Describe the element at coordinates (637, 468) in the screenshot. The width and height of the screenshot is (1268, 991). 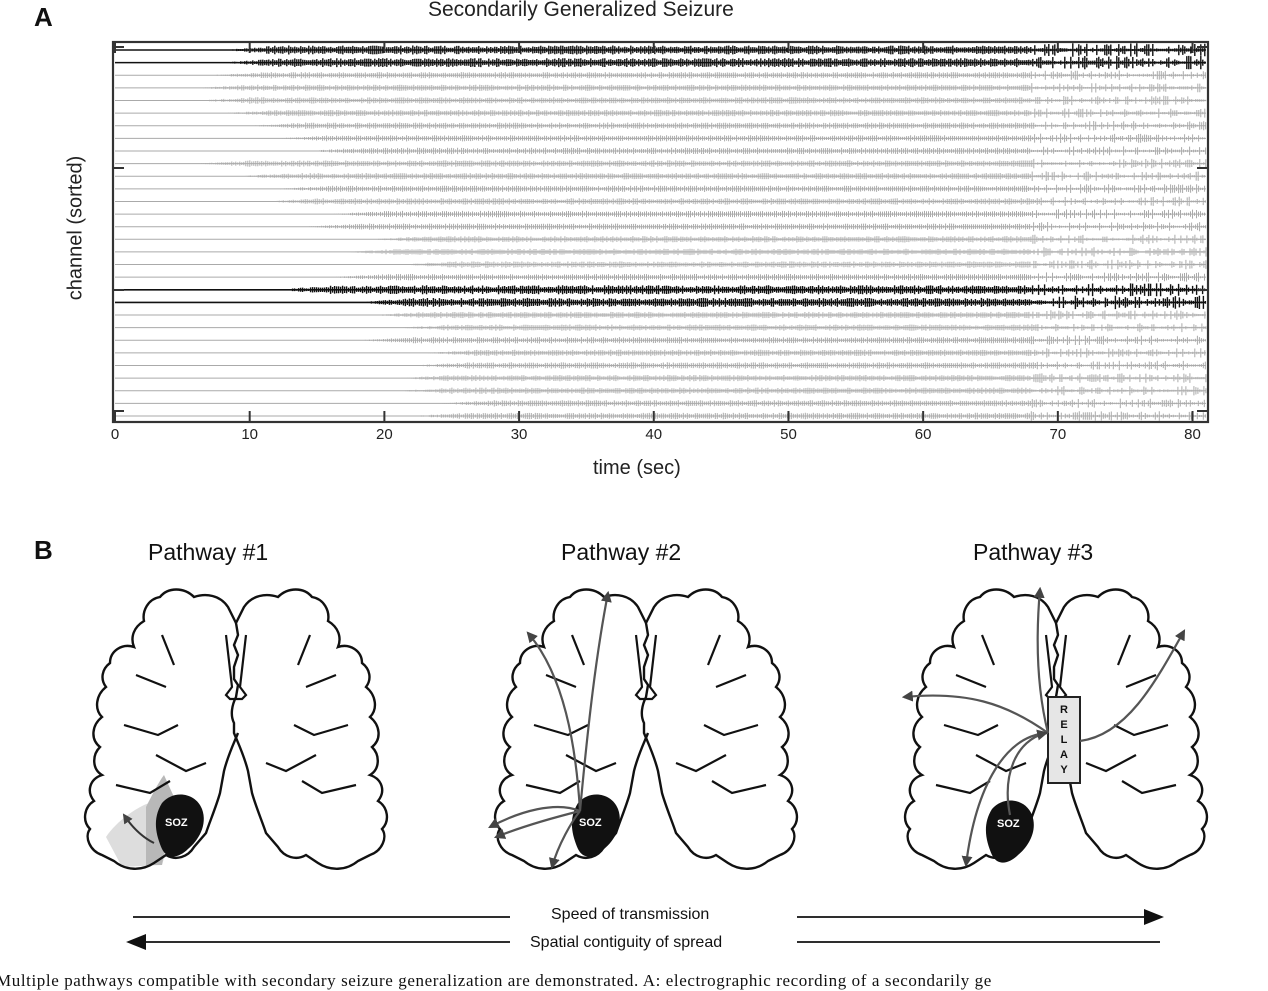
I see `x-axis-label: time (sec)` at that location.